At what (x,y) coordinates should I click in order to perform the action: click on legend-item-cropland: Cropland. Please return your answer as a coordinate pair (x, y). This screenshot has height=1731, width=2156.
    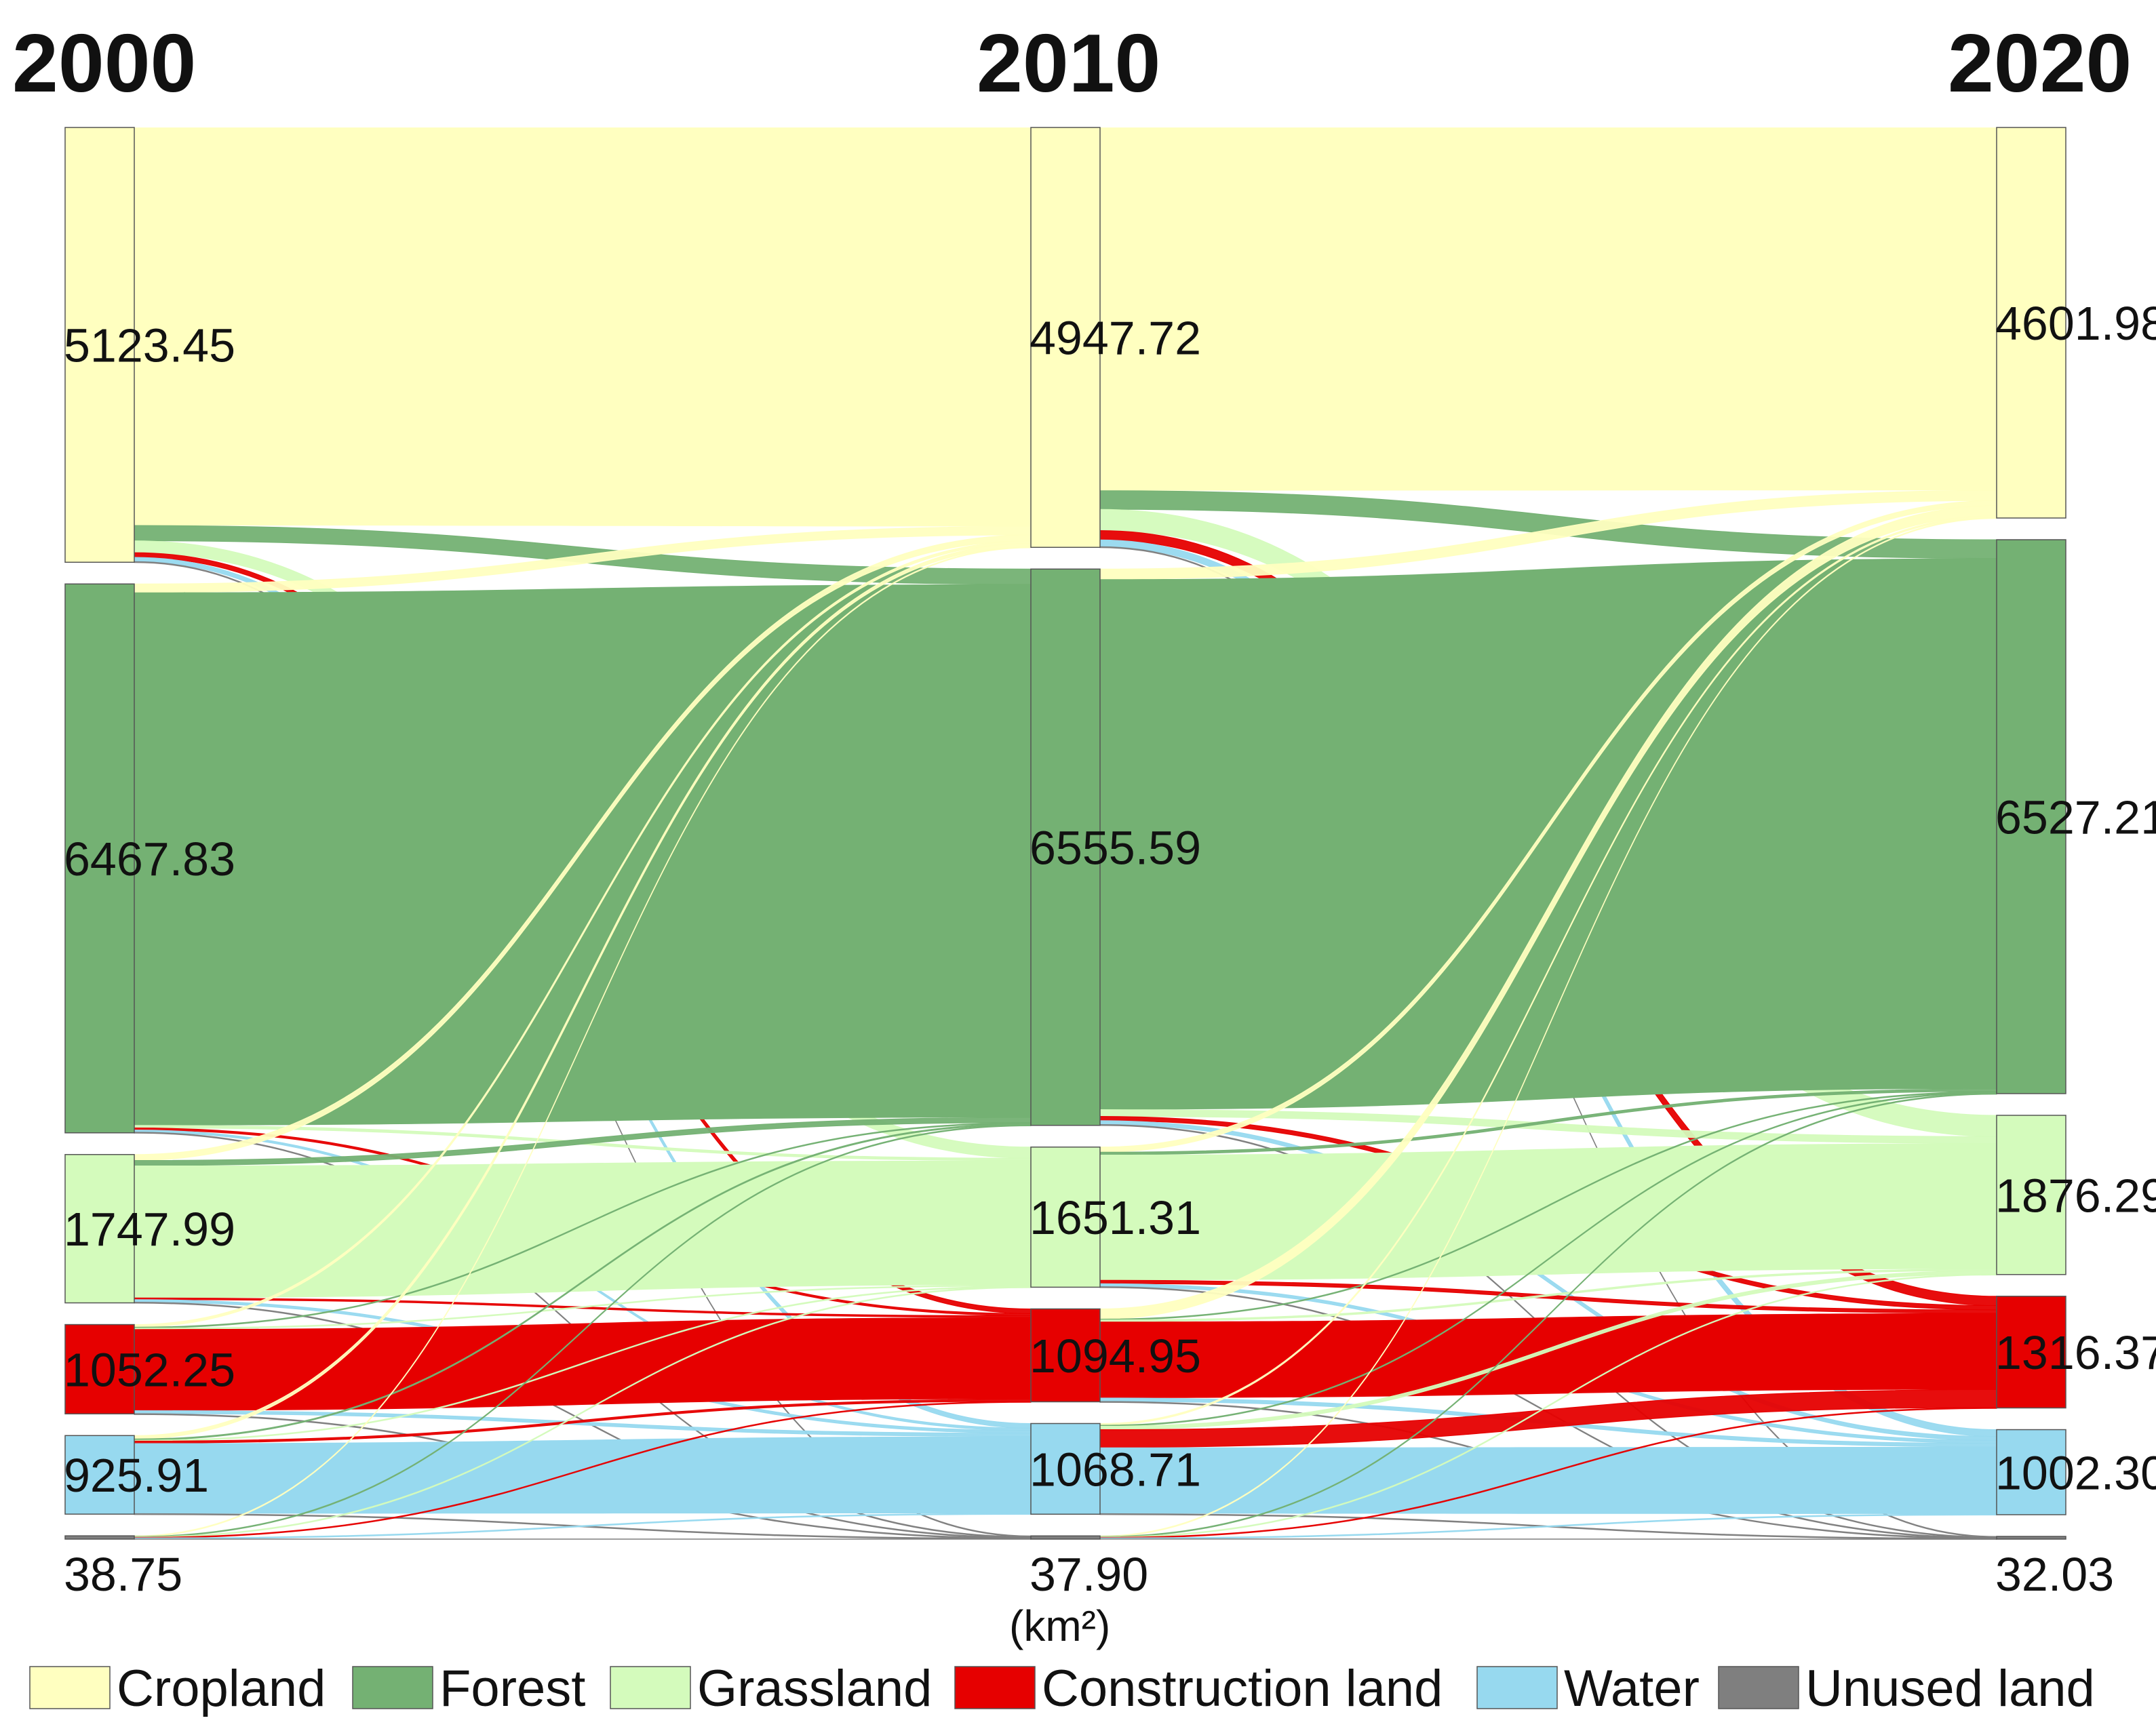
    Looking at the image, I should click on (177, 1688).